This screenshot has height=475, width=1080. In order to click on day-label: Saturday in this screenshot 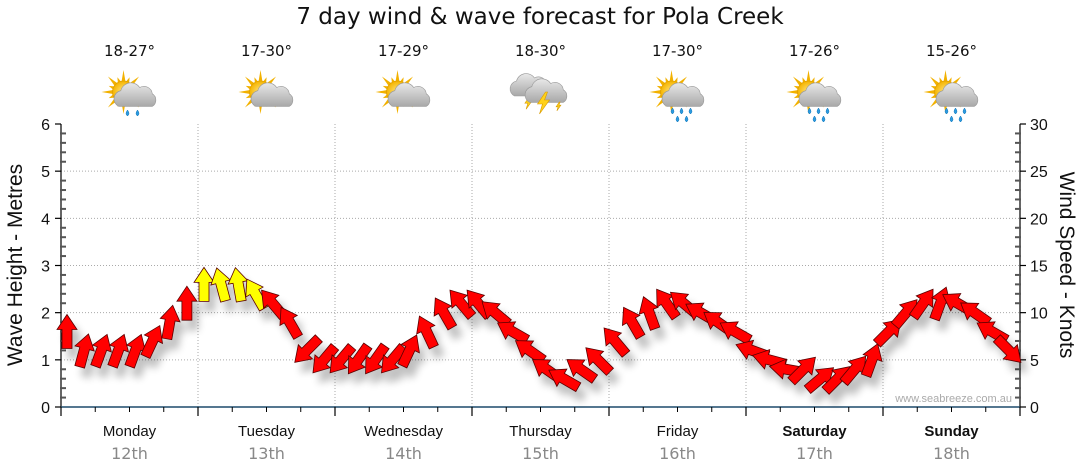, I will do `click(814, 431)`.